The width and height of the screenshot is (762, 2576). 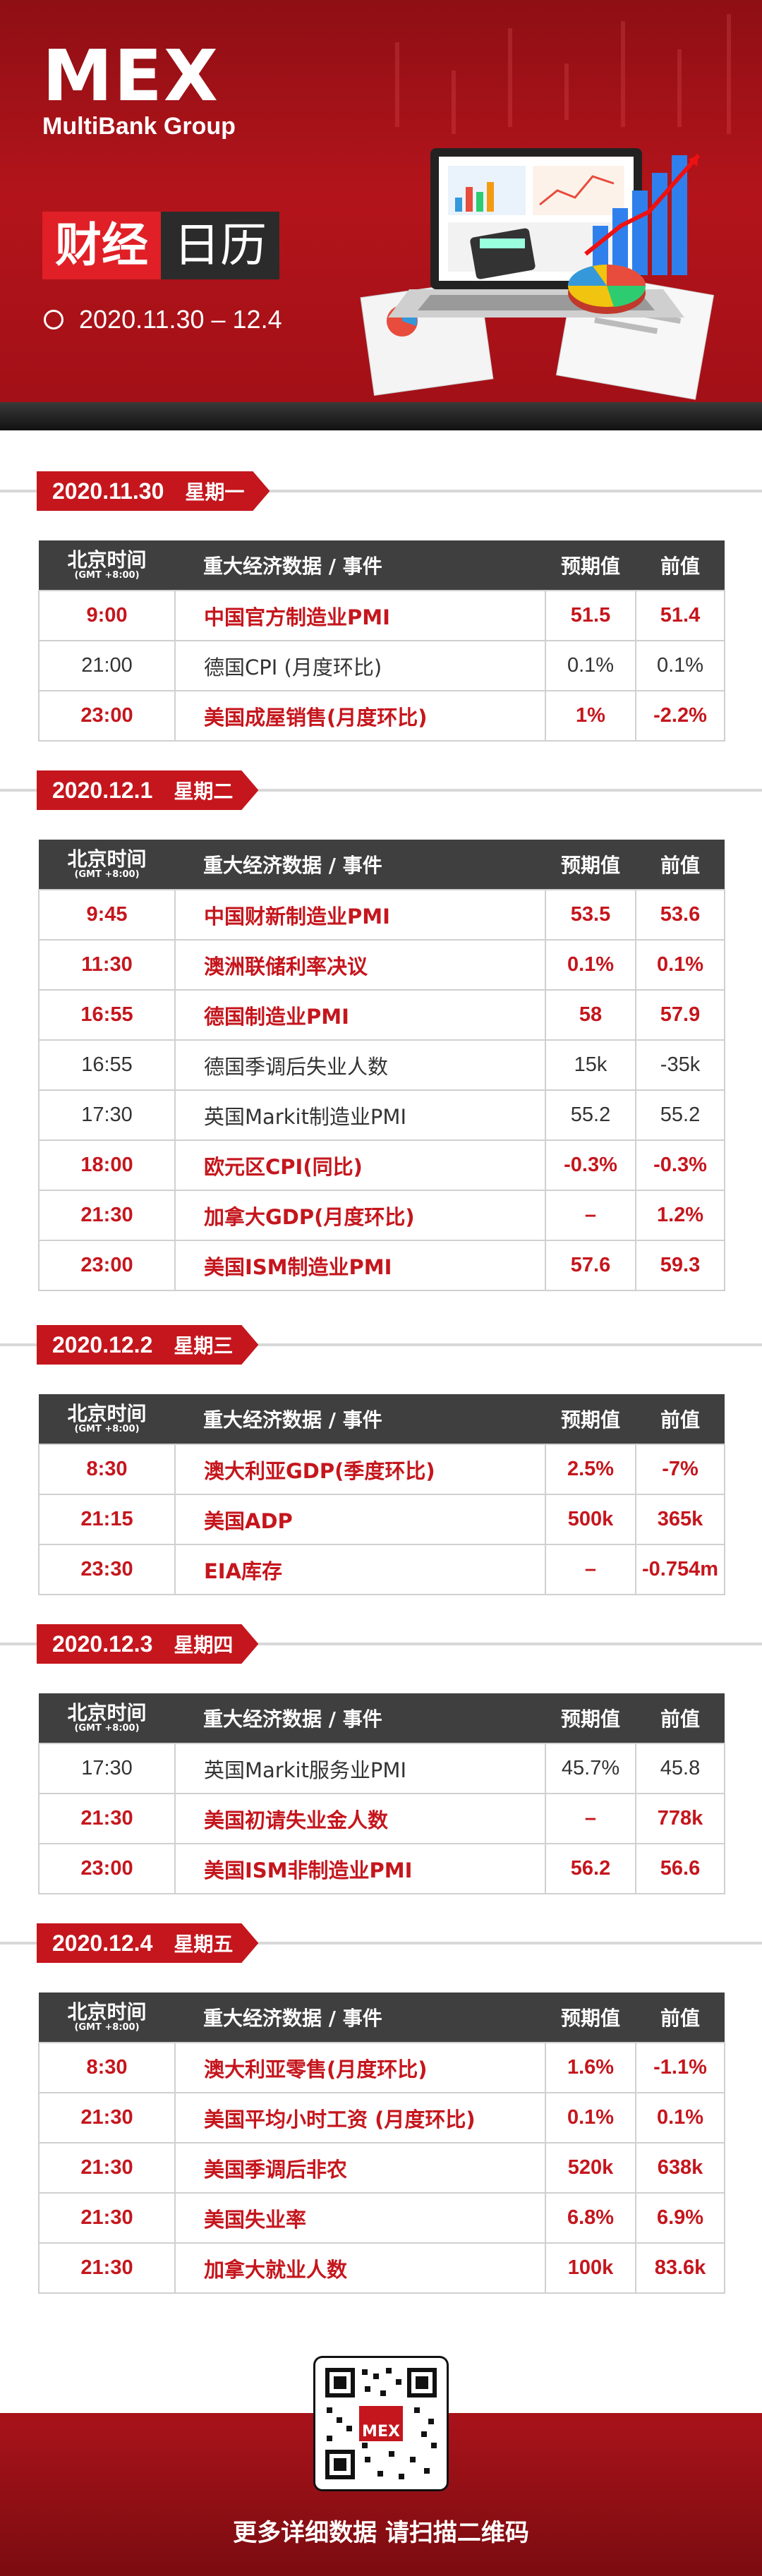 I want to click on row-time: 16:55, so click(x=107, y=1065).